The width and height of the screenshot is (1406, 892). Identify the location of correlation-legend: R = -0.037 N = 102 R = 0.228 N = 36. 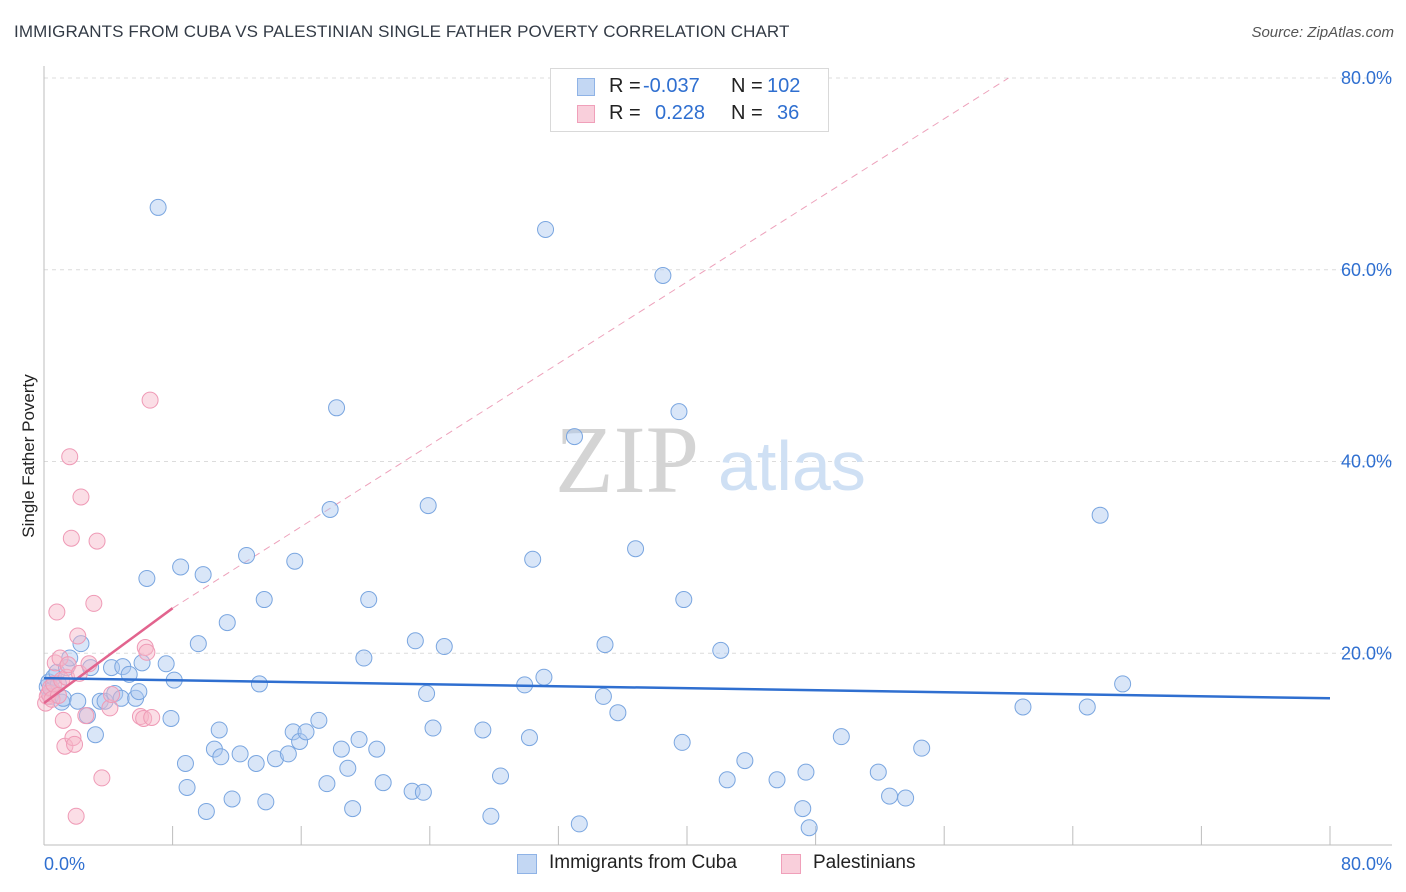
(689, 100).